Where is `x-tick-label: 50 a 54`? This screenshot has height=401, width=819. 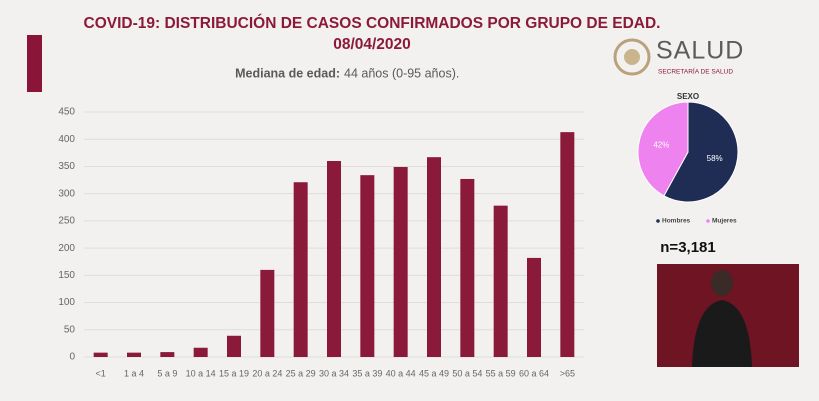 x-tick-label: 50 a 54 is located at coordinates (467, 373).